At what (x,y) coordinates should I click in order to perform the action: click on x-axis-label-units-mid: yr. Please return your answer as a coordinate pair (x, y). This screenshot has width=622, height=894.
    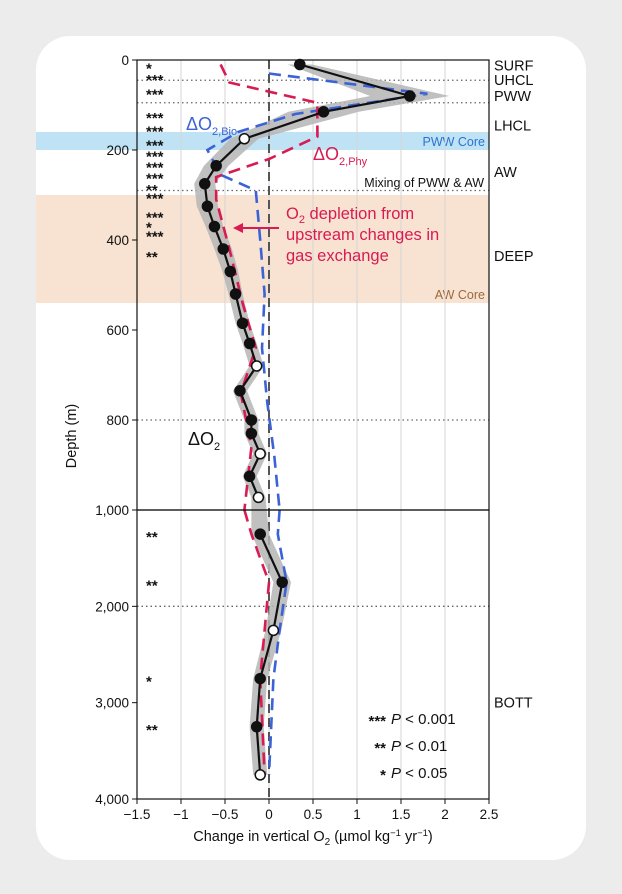
    Looking at the image, I should click on (409, 837).